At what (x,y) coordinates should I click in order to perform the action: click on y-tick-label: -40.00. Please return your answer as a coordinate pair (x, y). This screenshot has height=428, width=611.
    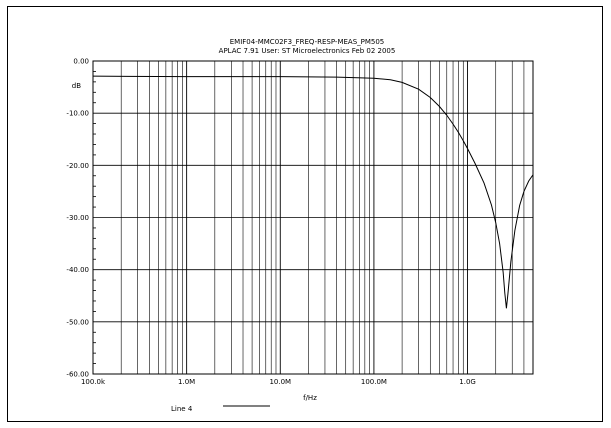
    Looking at the image, I should click on (77, 270).